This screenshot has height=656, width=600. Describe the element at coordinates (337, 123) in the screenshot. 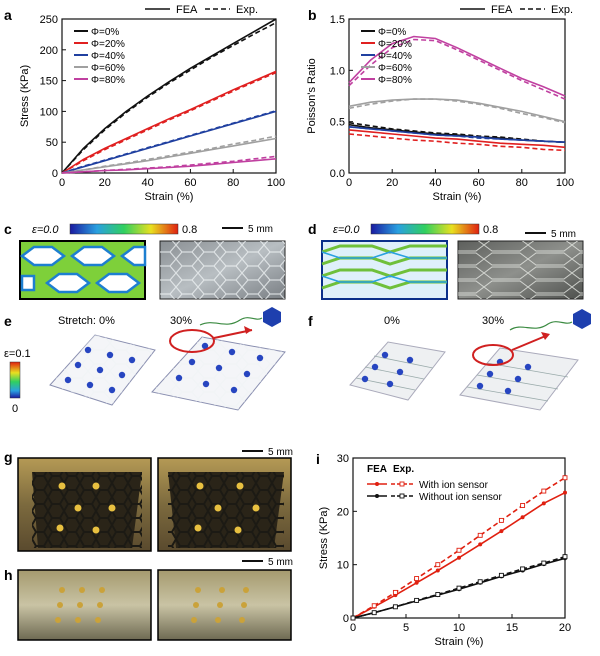

I see `y-tick-label: 0.5` at that location.